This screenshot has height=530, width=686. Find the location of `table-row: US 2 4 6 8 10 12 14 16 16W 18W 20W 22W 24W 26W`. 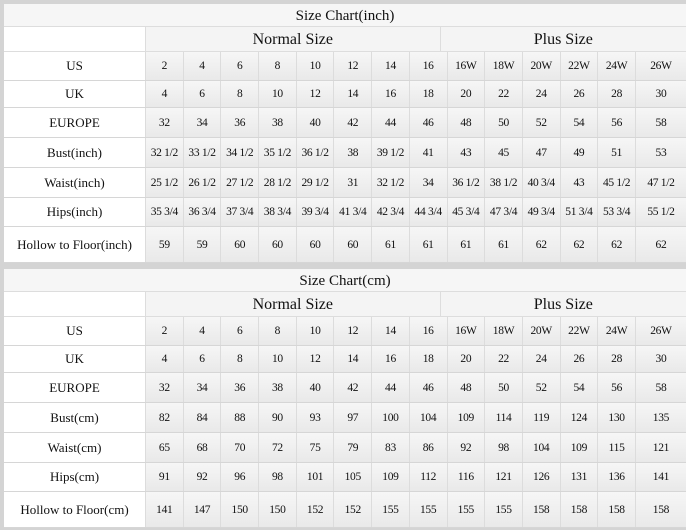

table-row: US 2 4 6 8 10 12 14 16 16W 18W 20W 22W 24W 26W is located at coordinates (345, 66).